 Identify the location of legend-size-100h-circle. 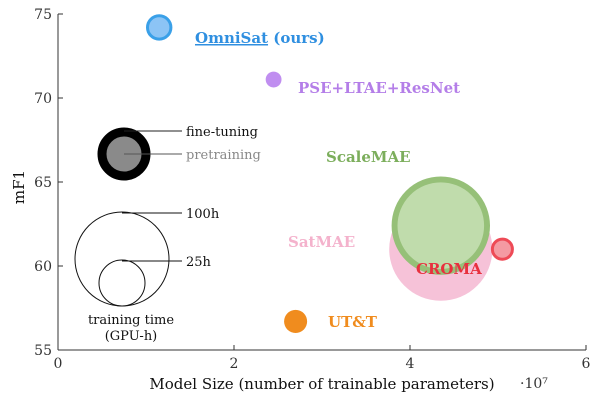
(122, 259).